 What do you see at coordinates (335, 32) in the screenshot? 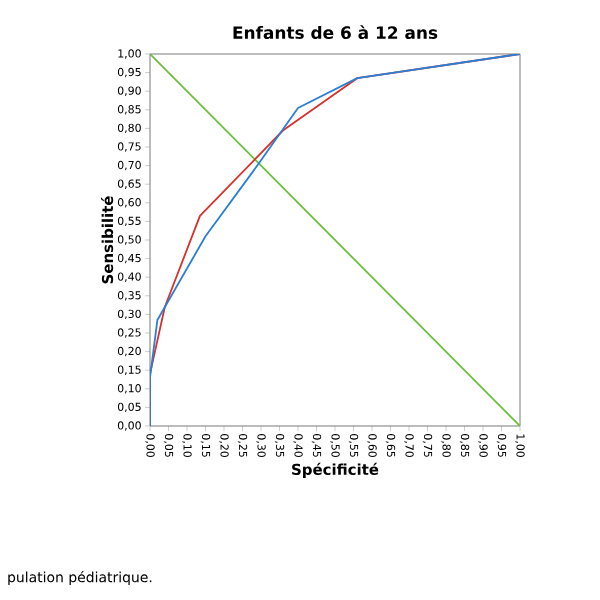
I see `chart-title: Enfants de 6 à 12 ans` at bounding box center [335, 32].